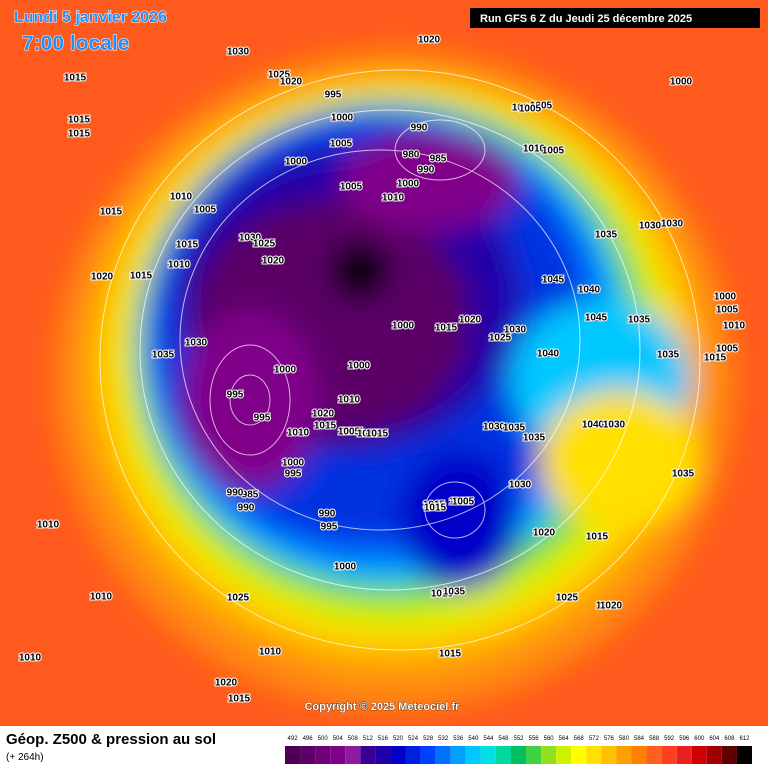  I want to click on colorbar-tick-label: 596, so click(684, 739).